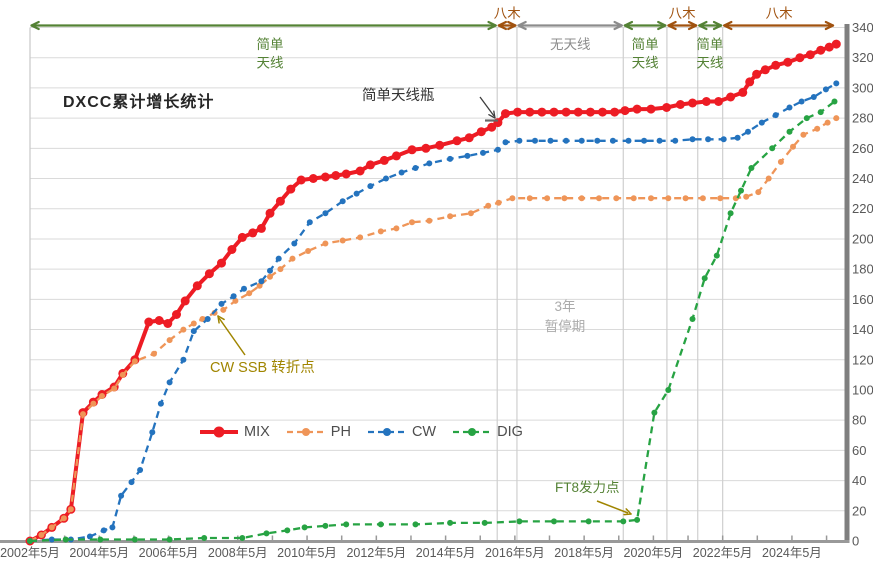  I want to click on chart-title: DXCC累计增长统计, so click(139, 102).